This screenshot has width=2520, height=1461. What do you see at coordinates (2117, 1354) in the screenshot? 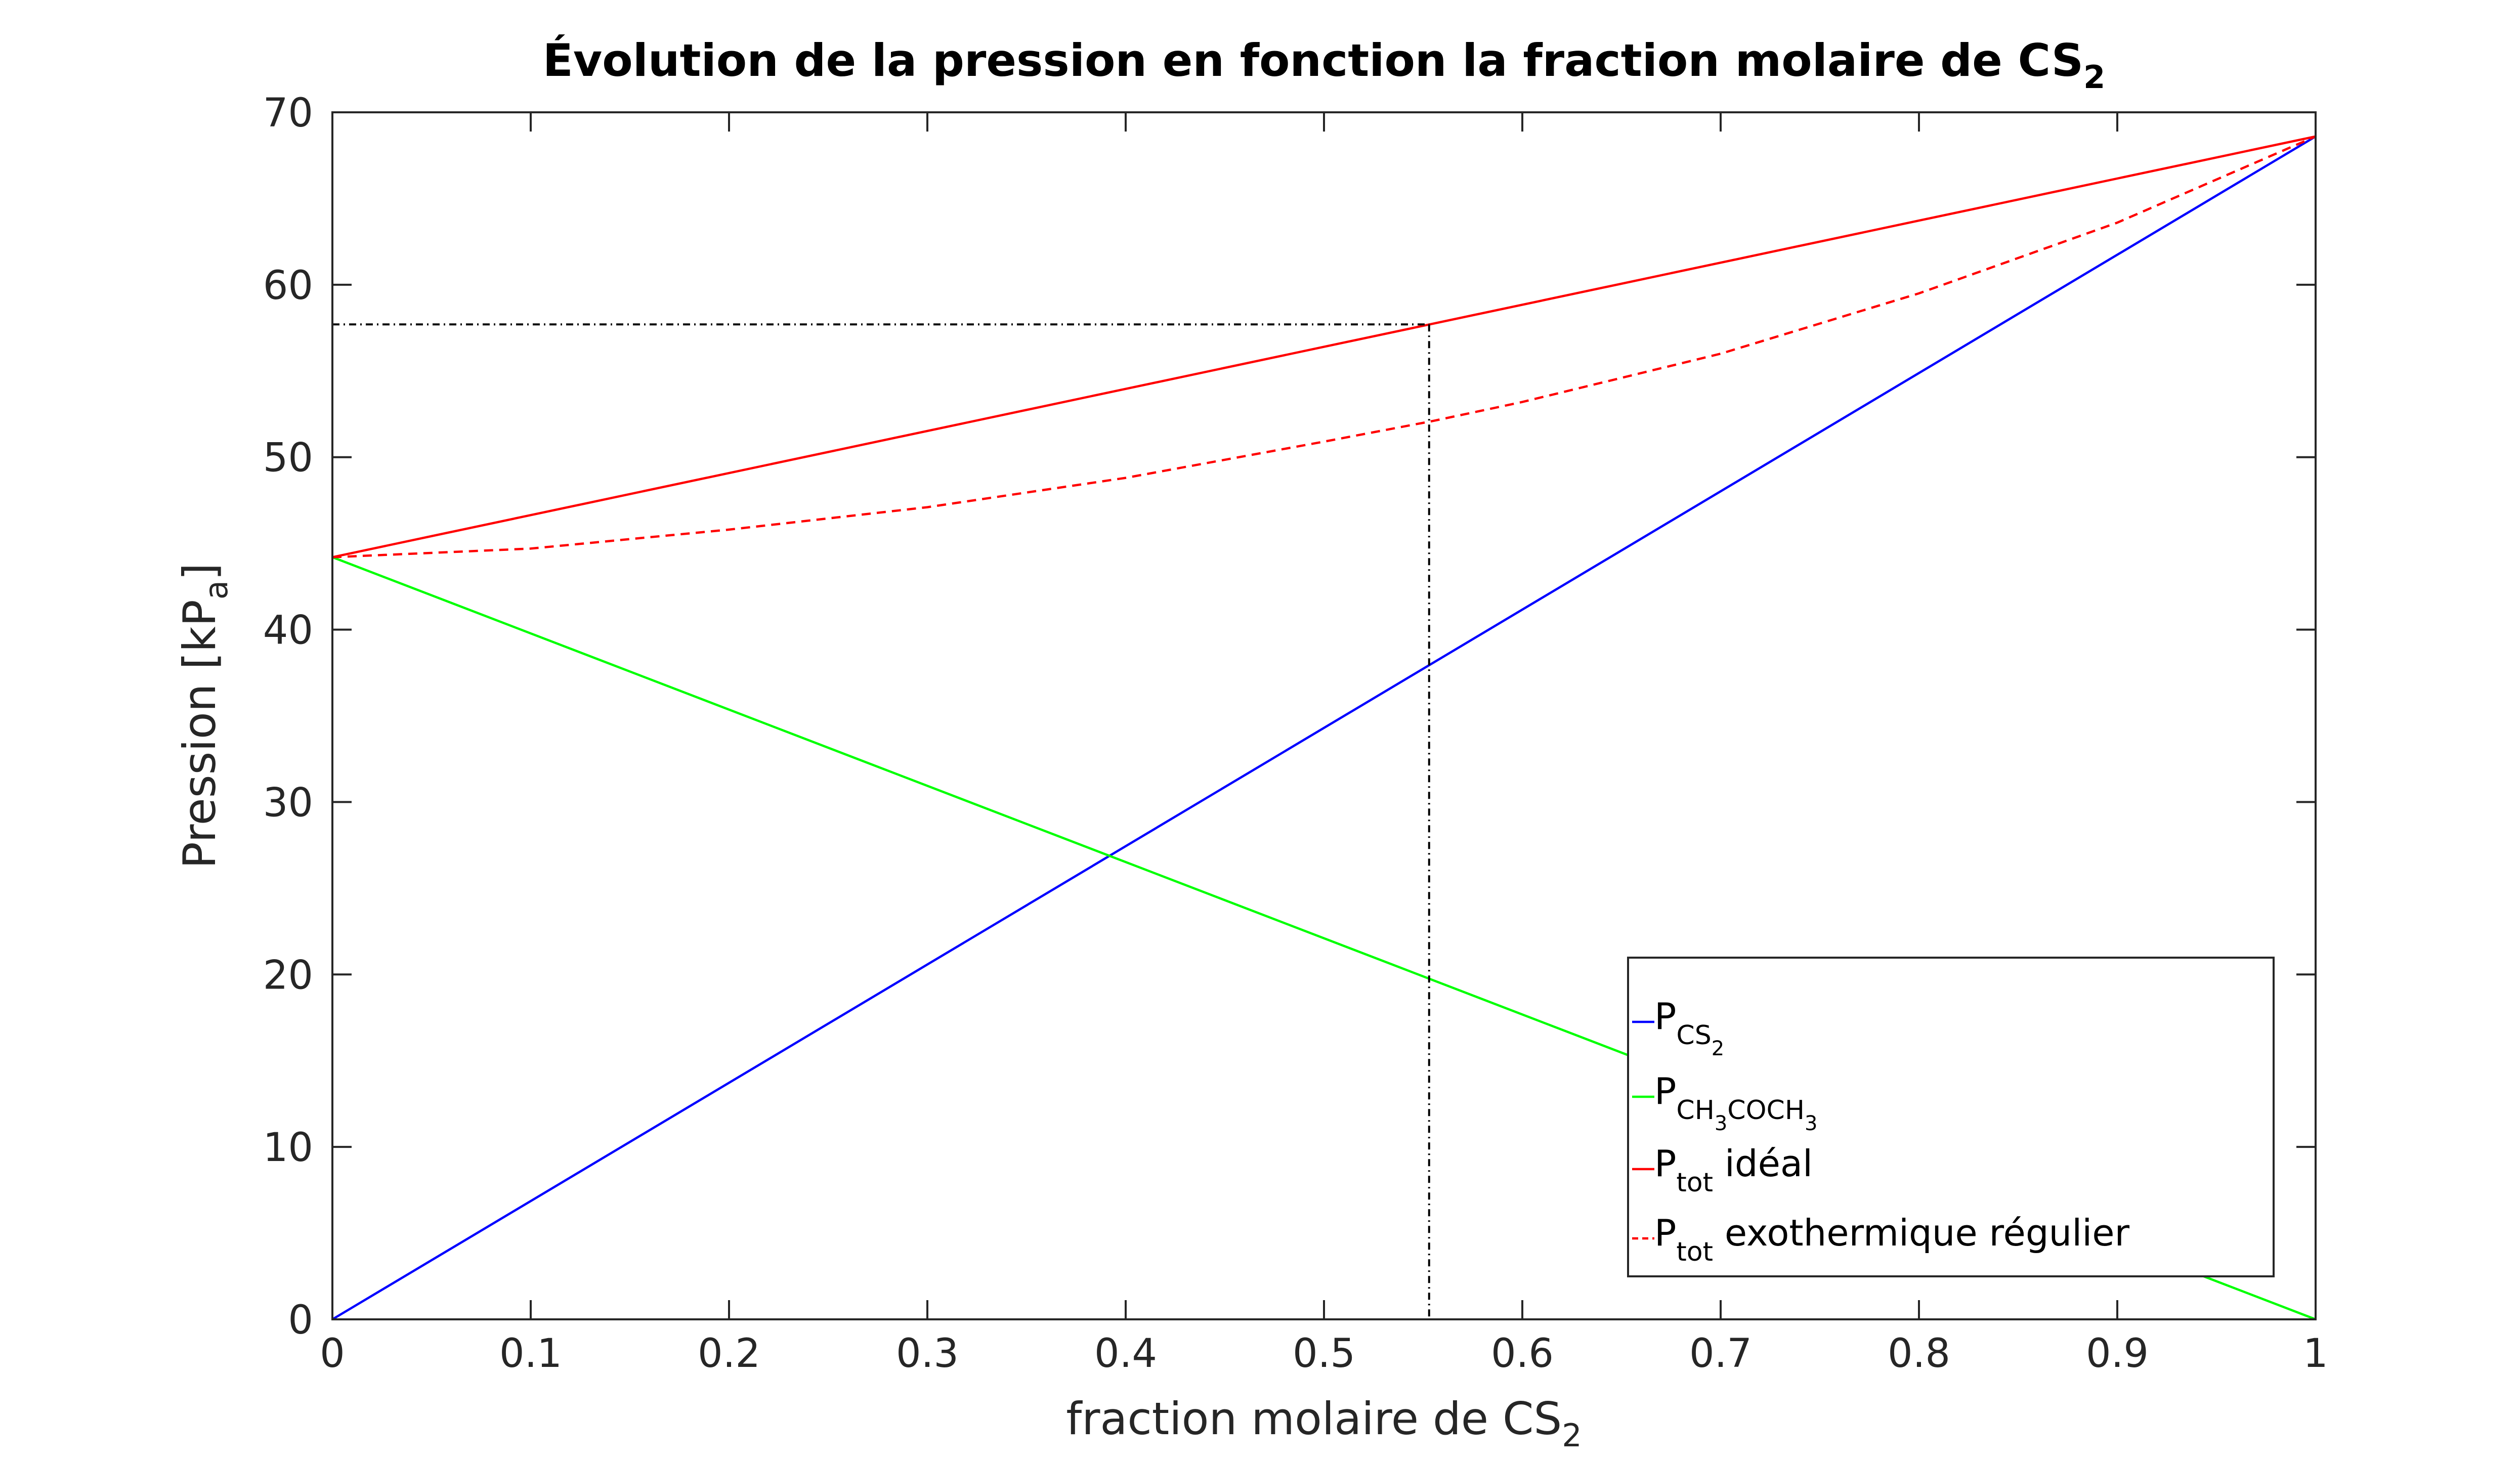
I see `x-tick-label: 0.9` at bounding box center [2117, 1354].